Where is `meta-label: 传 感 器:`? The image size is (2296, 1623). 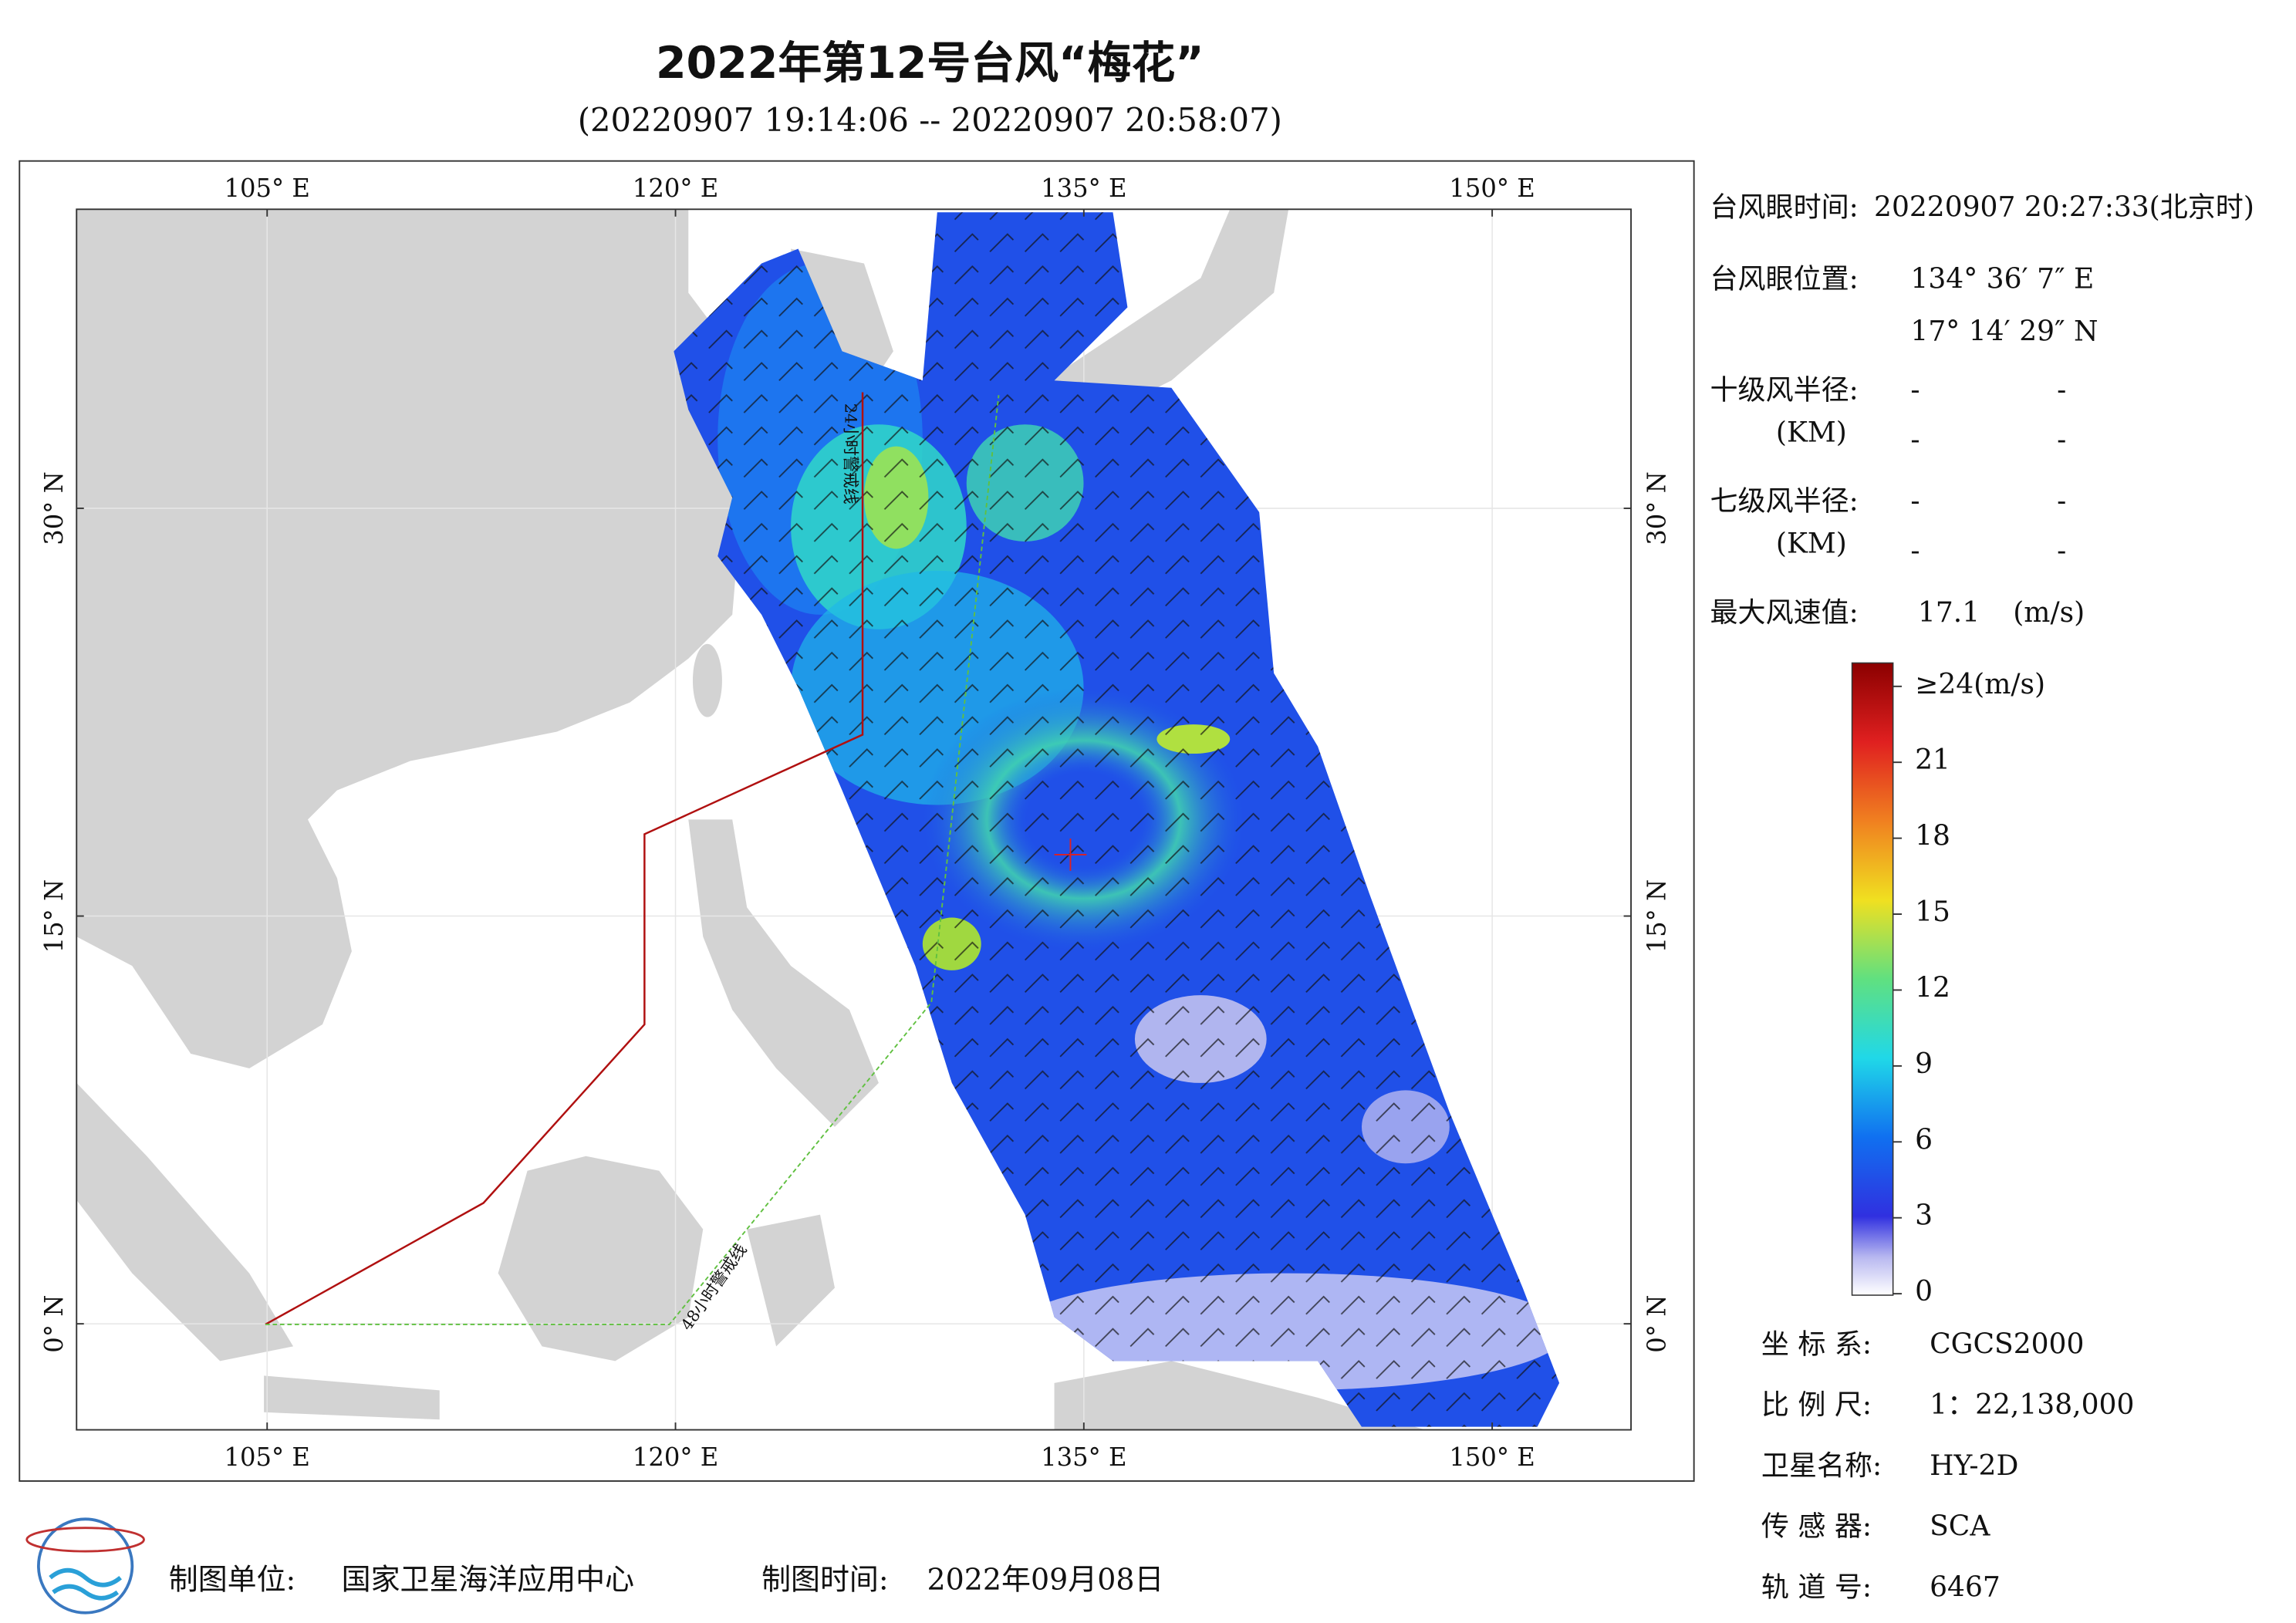
meta-label: 传 感 器: is located at coordinates (1816, 1527).